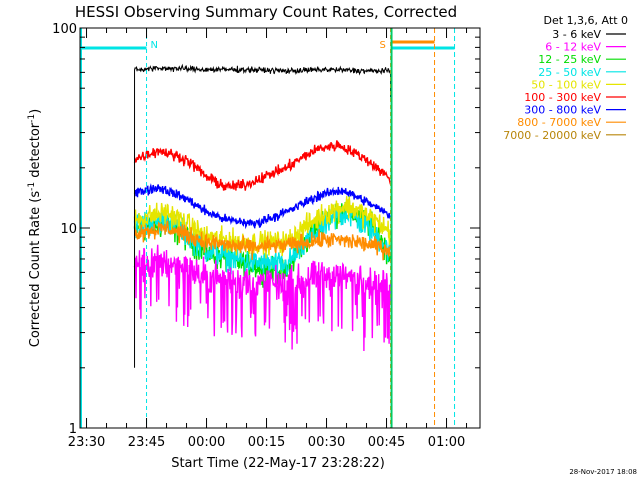  Describe the element at coordinates (278, 463) in the screenshot. I see `x-axis-label: Start Time (22-May-17 23:28:22)` at that location.